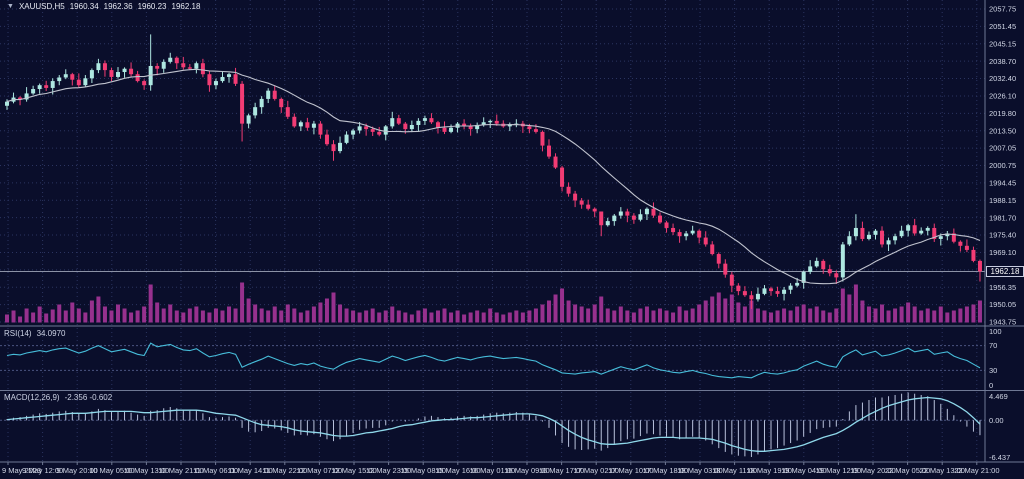 The image size is (1024, 479). What do you see at coordinates (32, 397) in the screenshot?
I see `macd-name: MACD(12,26,9)` at bounding box center [32, 397].